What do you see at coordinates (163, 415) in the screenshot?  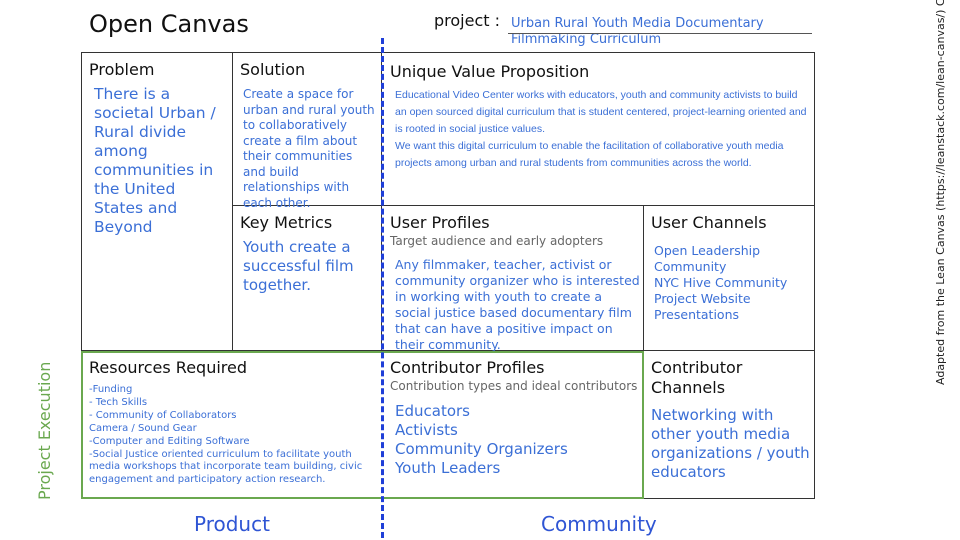 I see `list-item: - Community of Collaborators` at bounding box center [163, 415].